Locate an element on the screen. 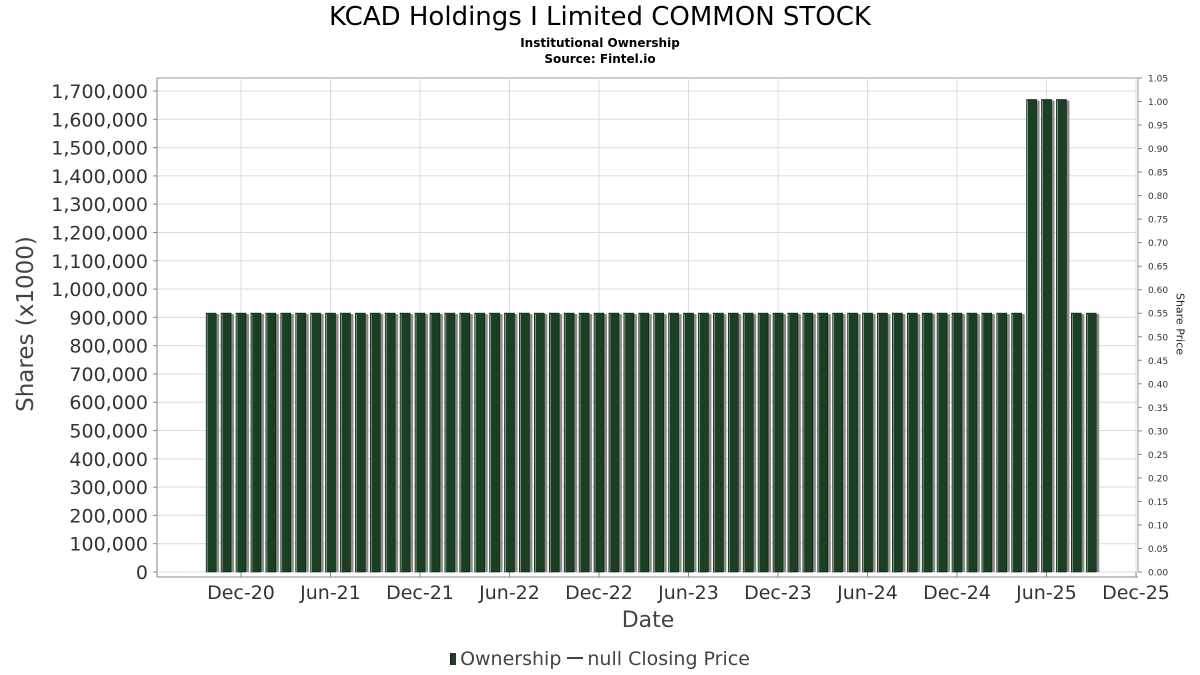  y2-tick-label: 0.95 is located at coordinates (1158, 127).